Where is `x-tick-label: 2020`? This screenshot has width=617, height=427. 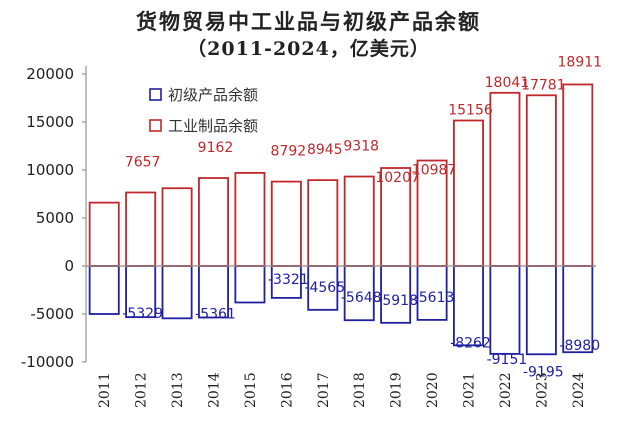
x-tick-label: 2020 is located at coordinates (433, 390).